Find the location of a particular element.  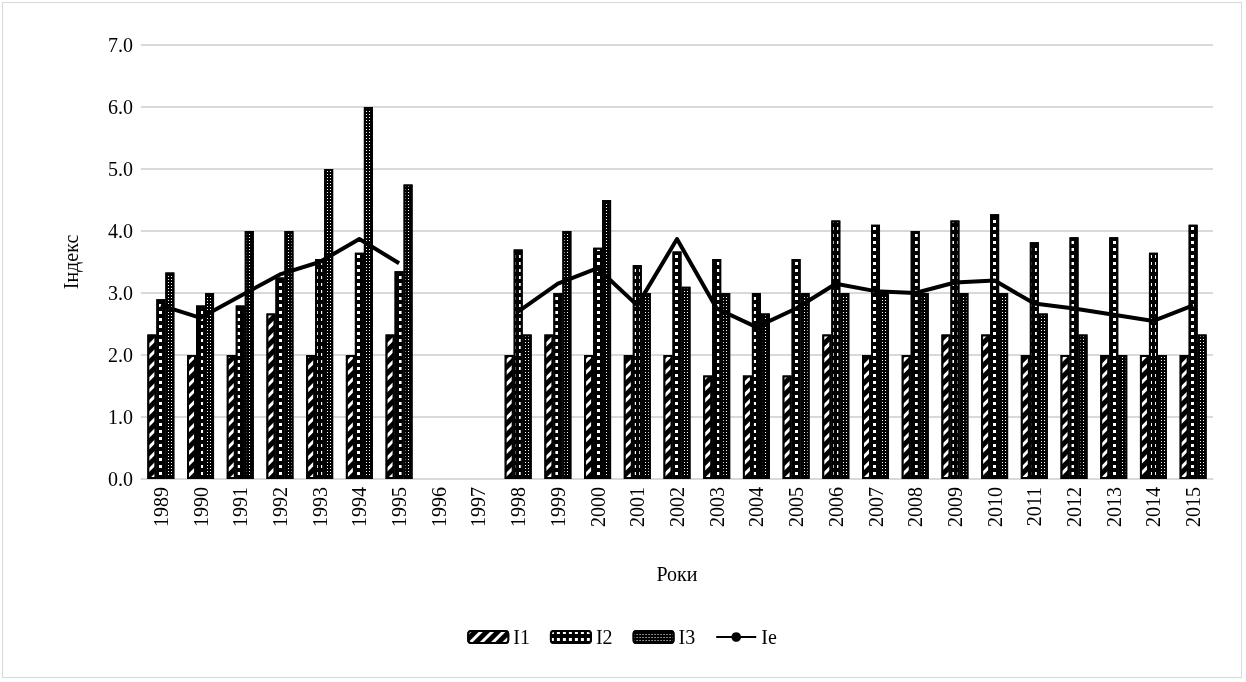

x-tick-label: 2006 is located at coordinates (835, 507).